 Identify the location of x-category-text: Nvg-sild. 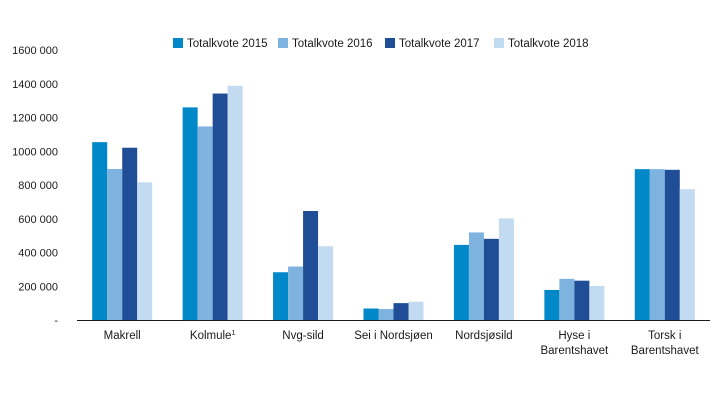
(303, 336).